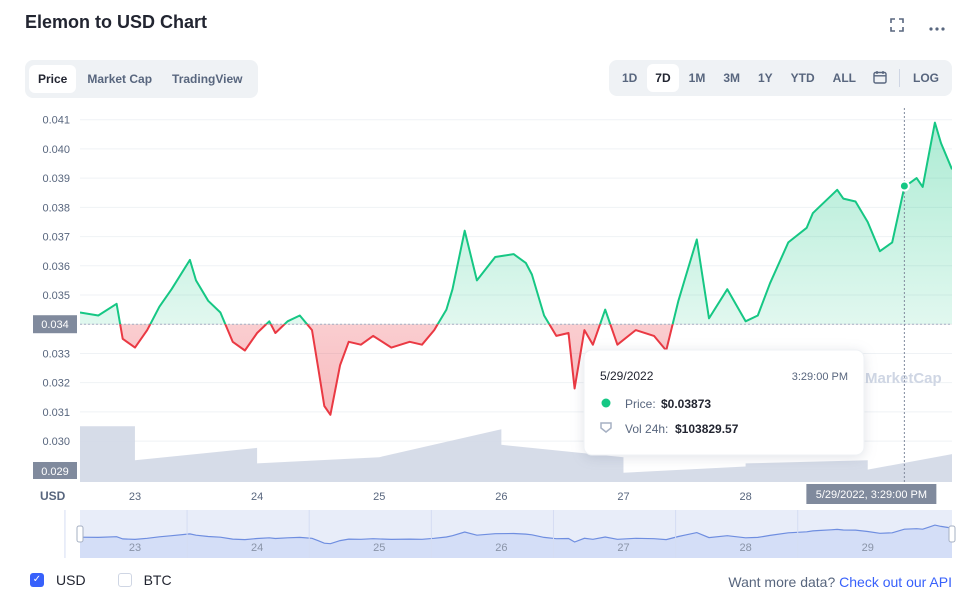  What do you see at coordinates (71, 580) in the screenshot?
I see `usd-label: USD` at bounding box center [71, 580].